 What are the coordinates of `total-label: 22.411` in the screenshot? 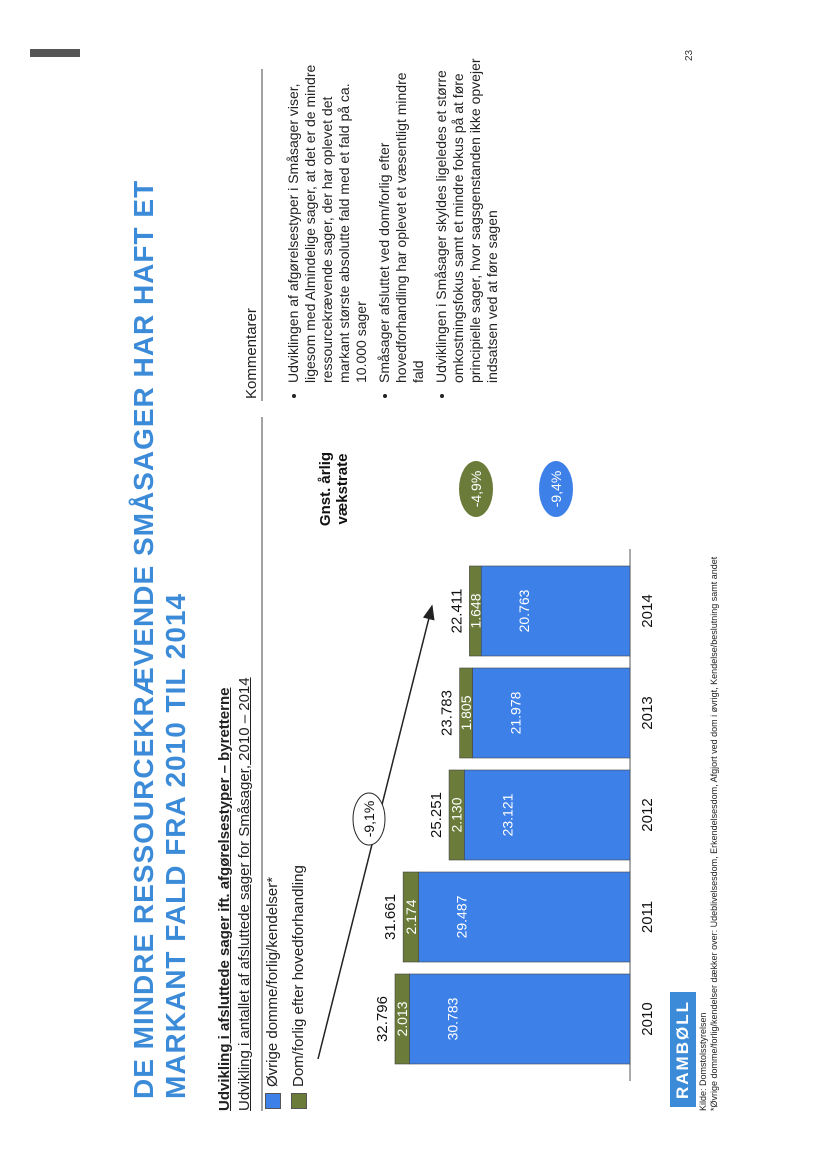 It's located at (456, 611).